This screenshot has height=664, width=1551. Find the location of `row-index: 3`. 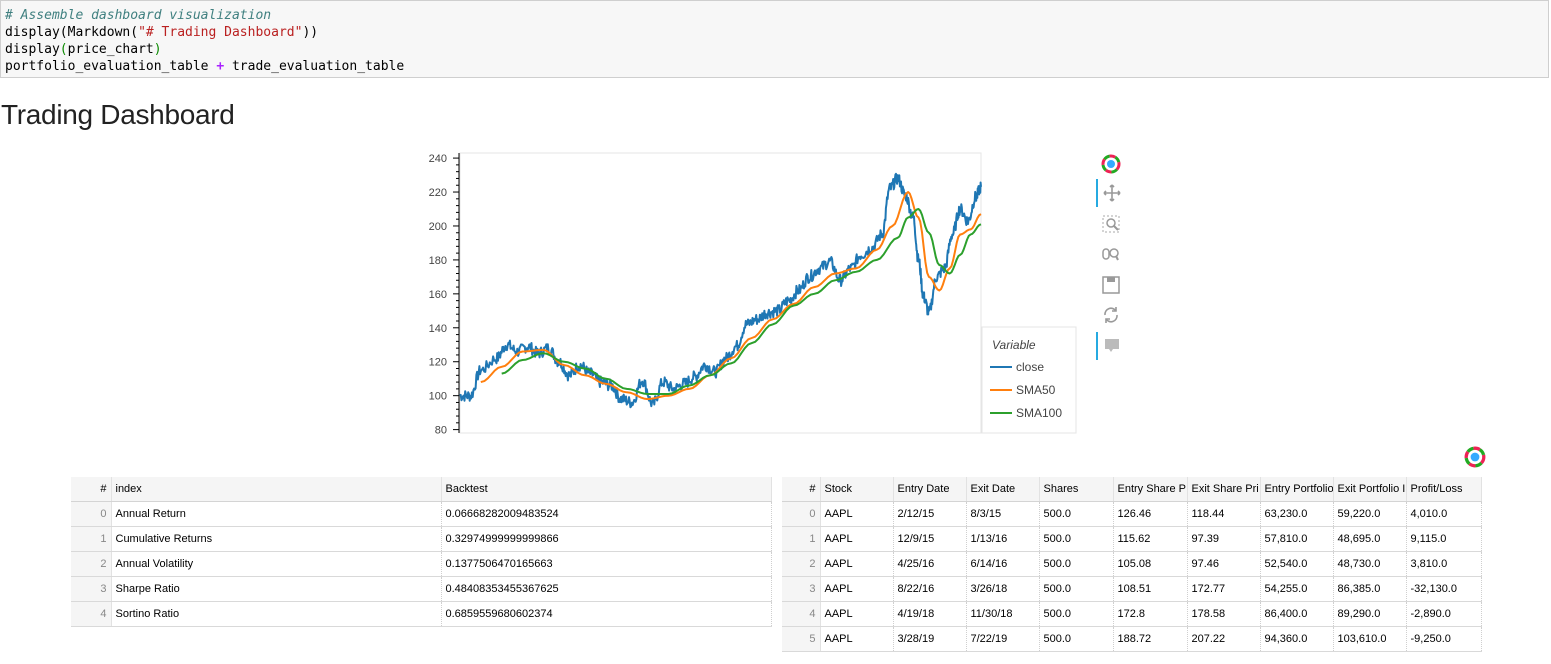

row-index: 3 is located at coordinates (801, 589).